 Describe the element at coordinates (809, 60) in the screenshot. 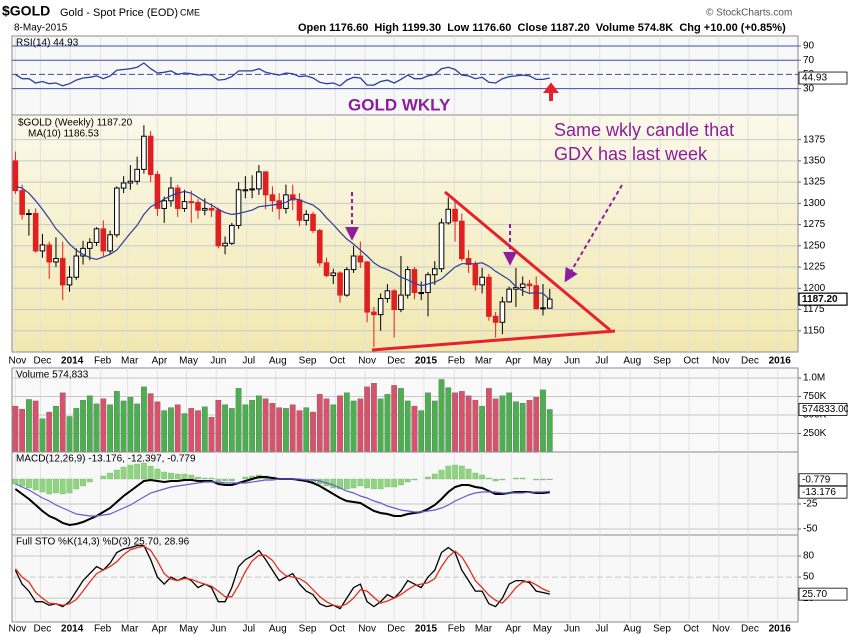

I see `y-tick-label: 70` at that location.